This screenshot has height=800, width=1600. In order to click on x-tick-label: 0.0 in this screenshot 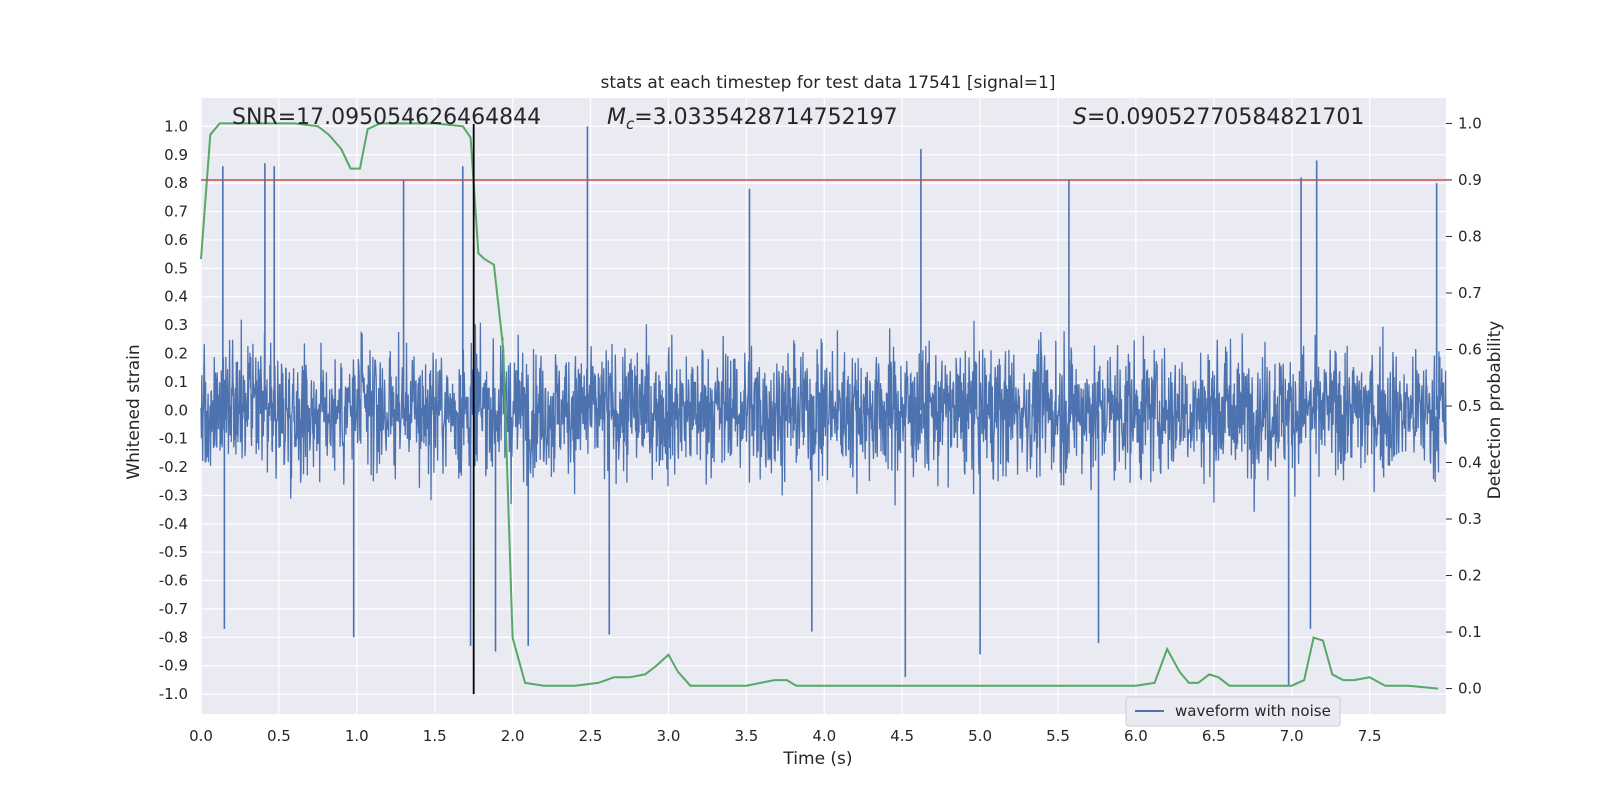, I will do `click(201, 736)`.